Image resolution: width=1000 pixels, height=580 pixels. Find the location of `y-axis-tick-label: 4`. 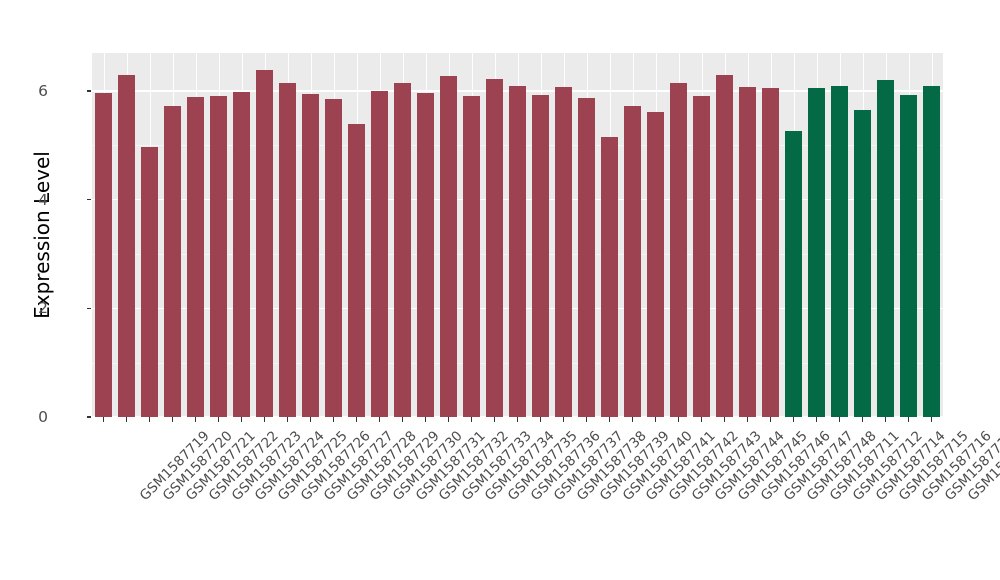

y-axis-tick-label: 4 is located at coordinates (43, 199).